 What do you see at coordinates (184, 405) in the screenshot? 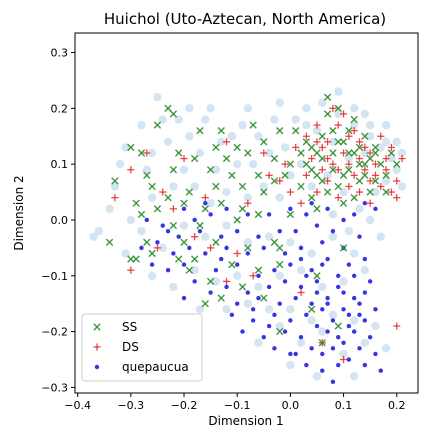
I see `x-tick-label: −0.2` at bounding box center [184, 405].